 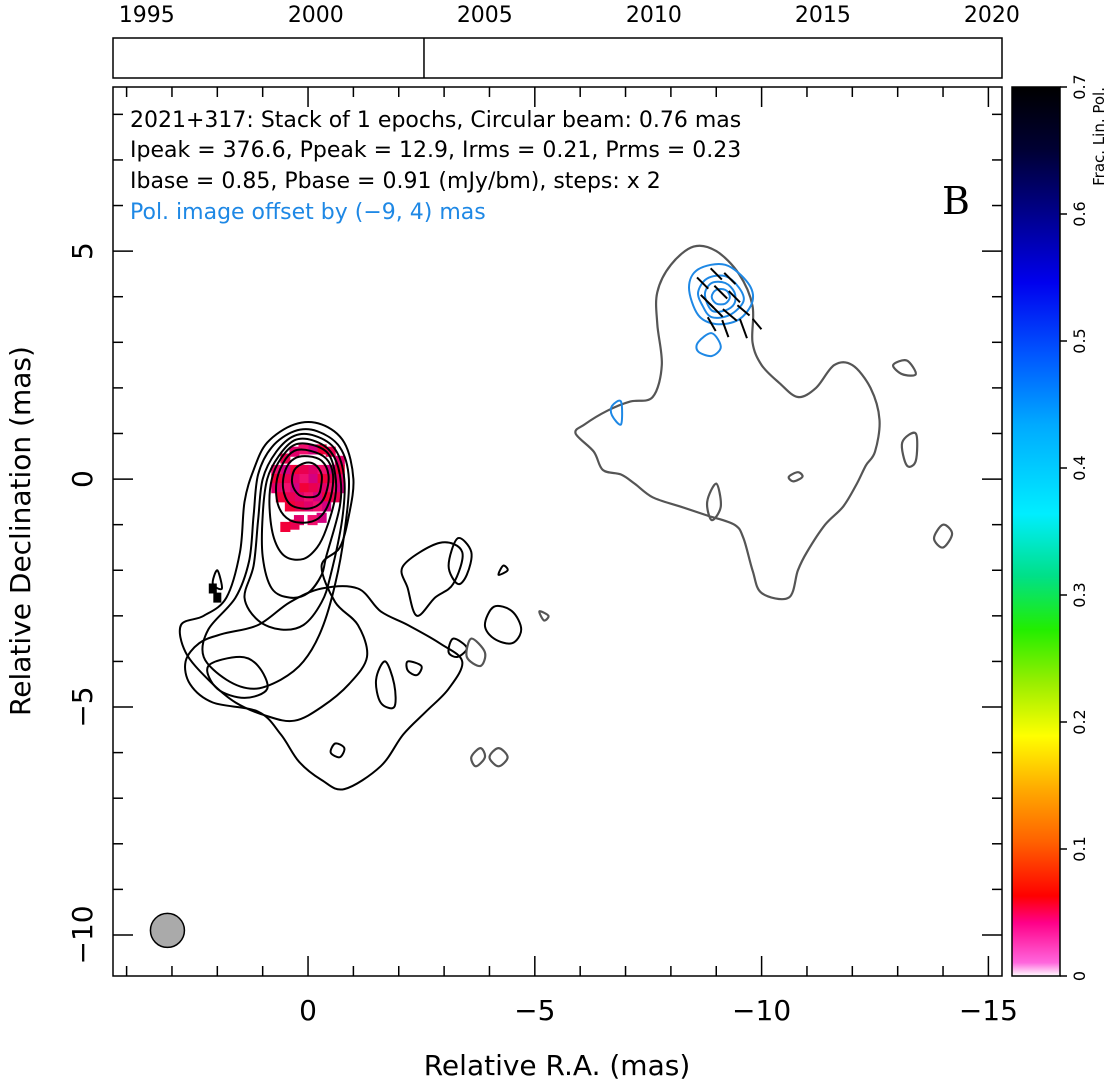 What do you see at coordinates (1079, 86) in the screenshot?
I see `colorbar-tick-label: 0.7` at bounding box center [1079, 86].